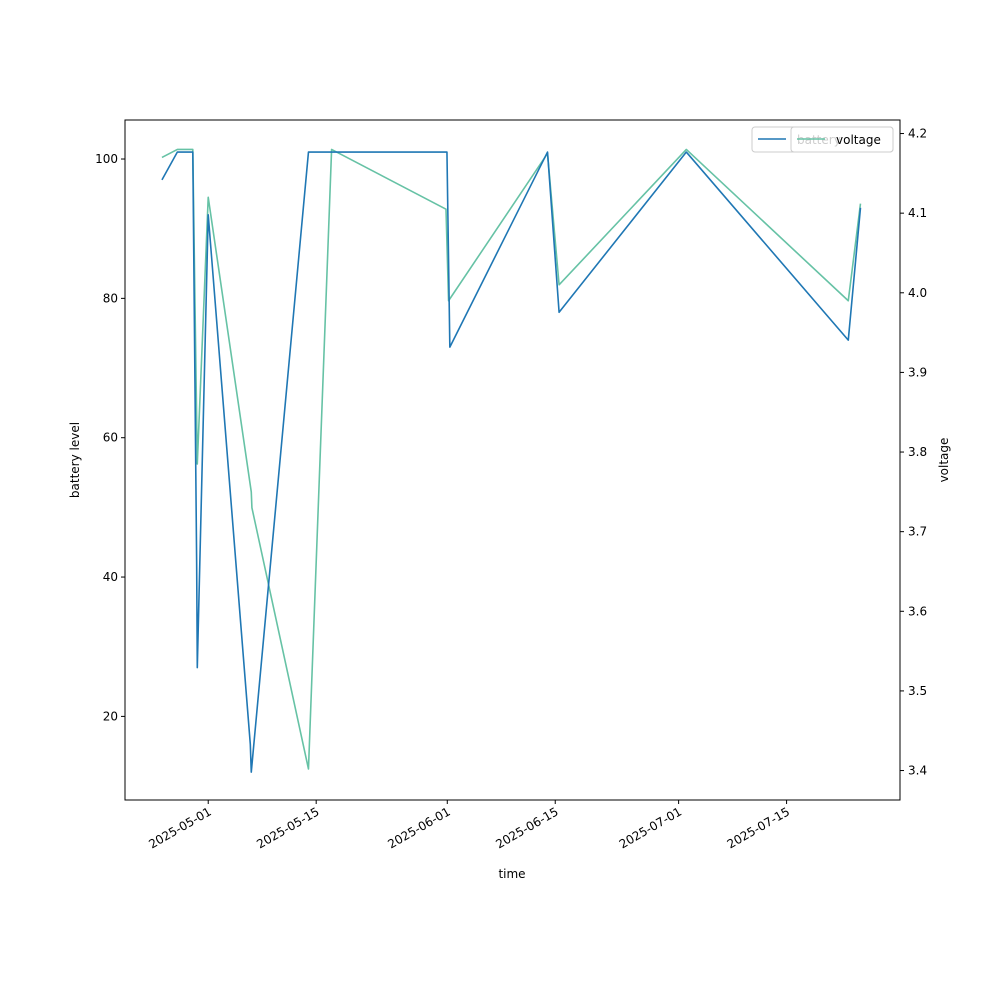 The height and width of the screenshot is (1004, 1000). Describe the element at coordinates (917, 372) in the screenshot. I see `right-y-tick-label: 3.9` at that location.